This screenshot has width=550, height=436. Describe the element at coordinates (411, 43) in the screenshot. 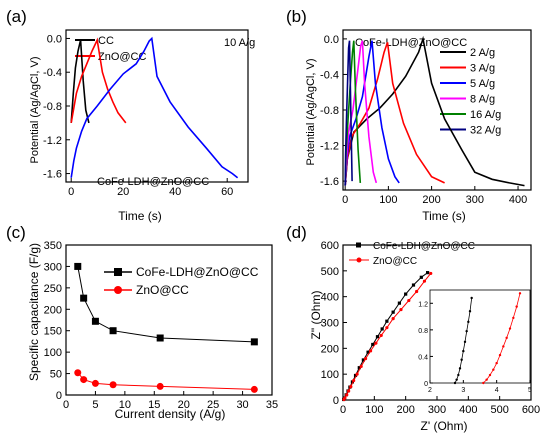

I see `panel-b-title: CoFe-LDH@ZnO@CC` at that location.